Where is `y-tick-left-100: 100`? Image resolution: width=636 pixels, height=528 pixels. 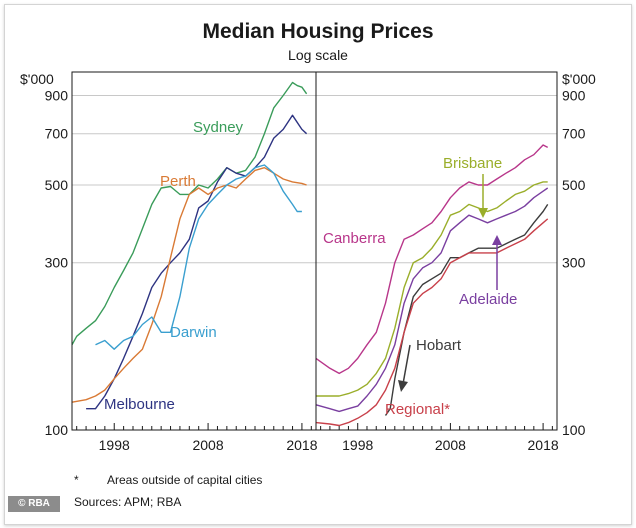
y-tick-left-100: 100 is located at coordinates (57, 430).